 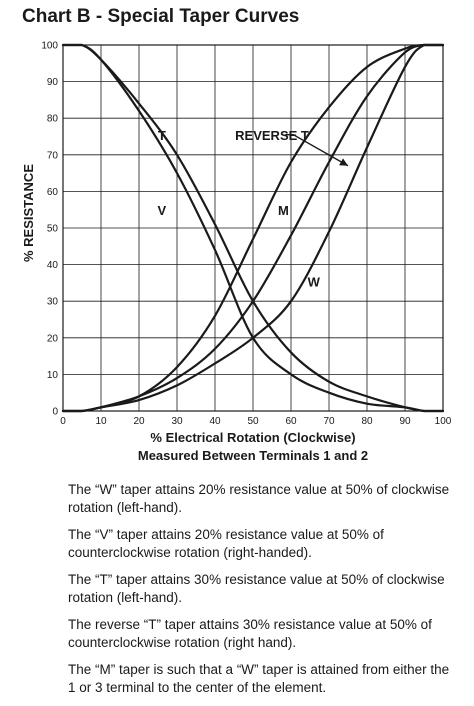 I want to click on x-tick-60: 60, so click(x=291, y=421).